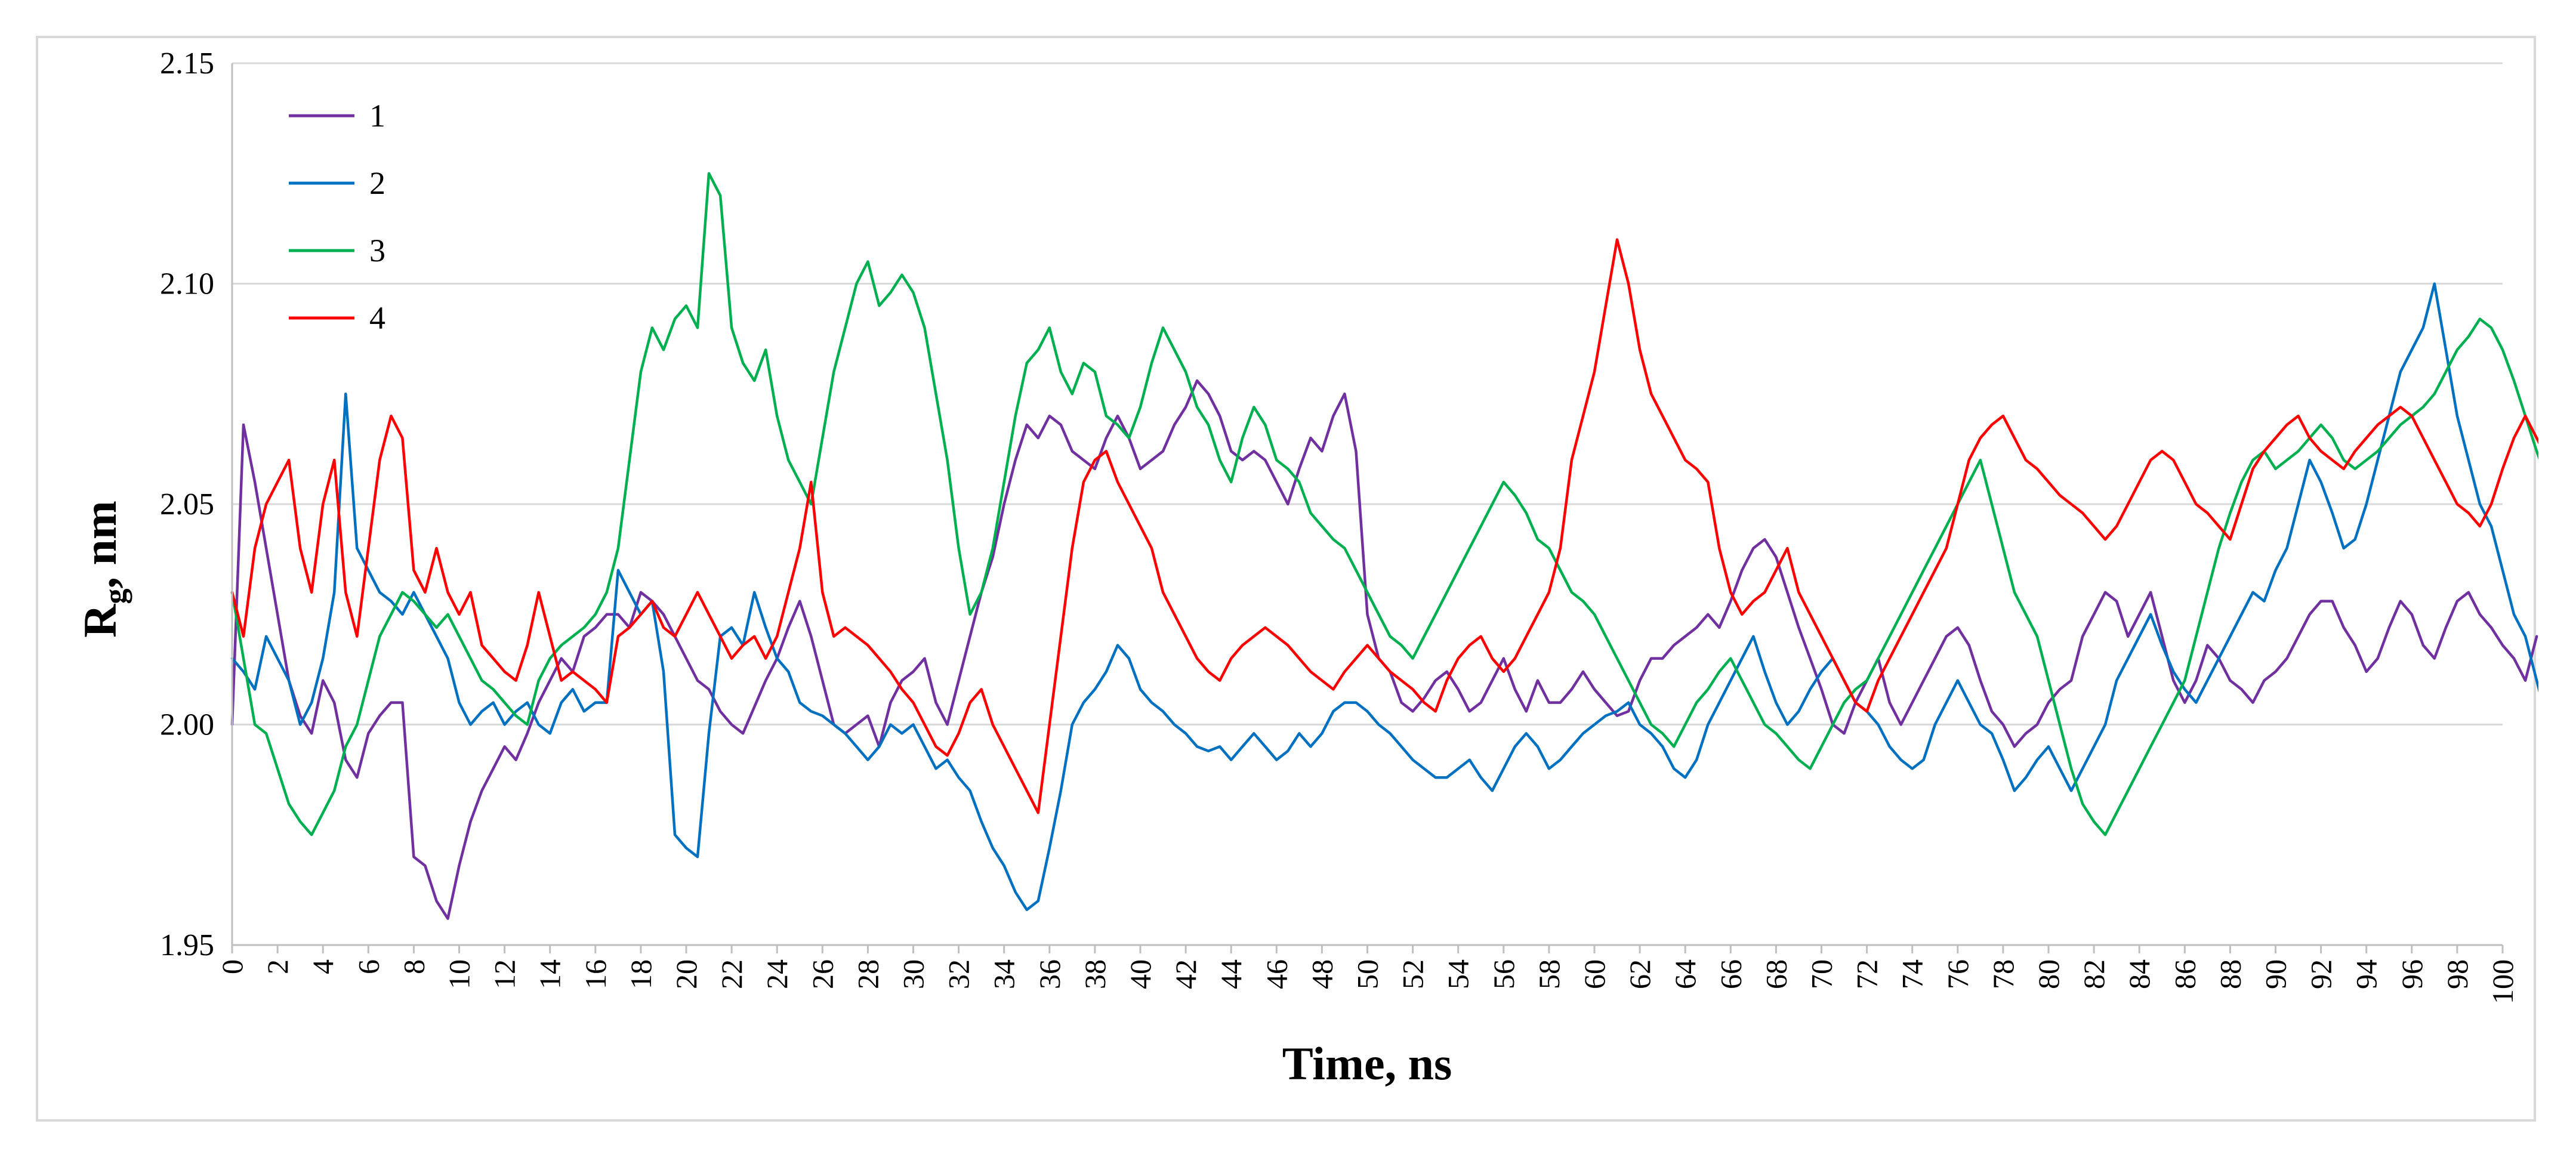 The height and width of the screenshot is (1161, 2576). What do you see at coordinates (1958, 974) in the screenshot?
I see `x-tick-label: 76` at bounding box center [1958, 974].